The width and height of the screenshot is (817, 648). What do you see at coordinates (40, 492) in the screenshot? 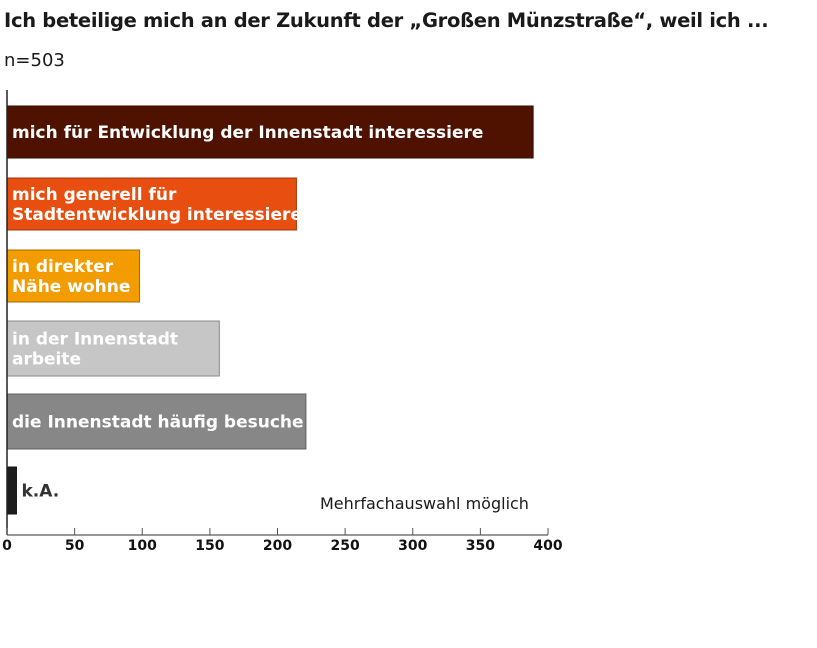
I see `bar-label: k.A.` at bounding box center [40, 492].